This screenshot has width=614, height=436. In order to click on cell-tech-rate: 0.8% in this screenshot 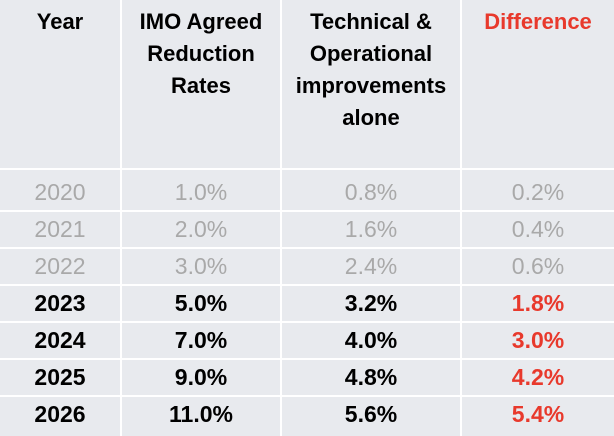, I will do `click(371, 192)`.